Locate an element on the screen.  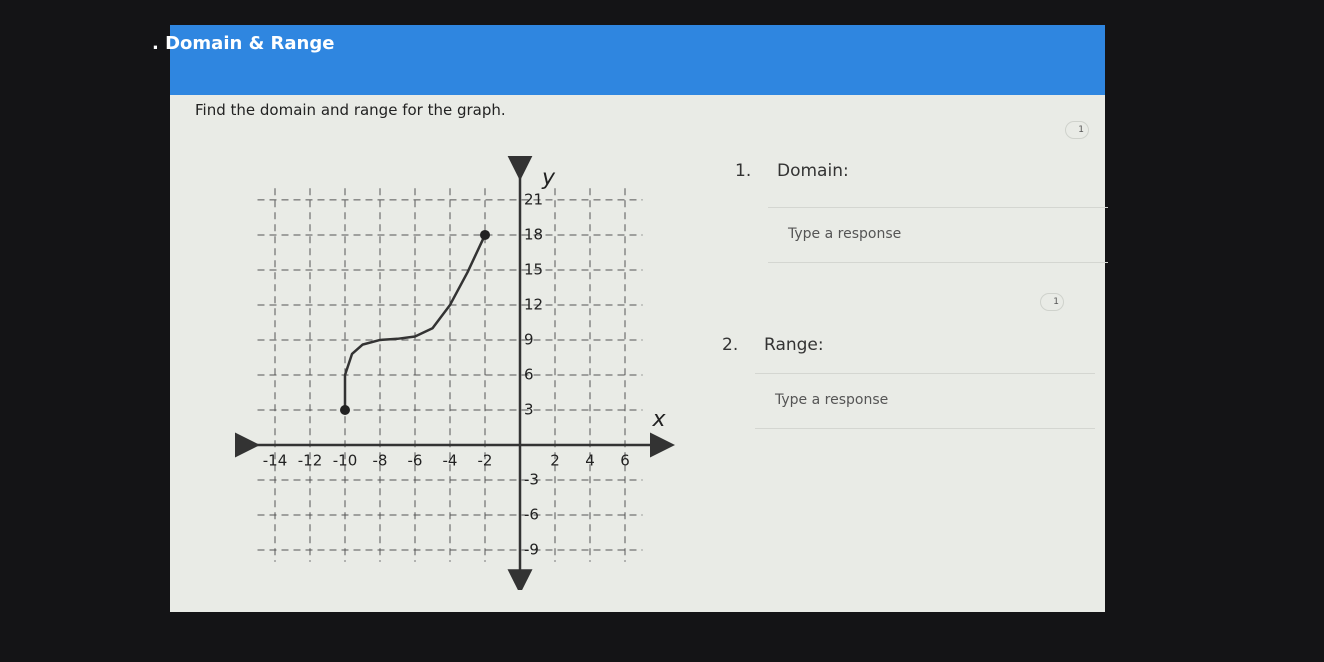
y-tick-label: 12 is located at coordinates (533, 304).